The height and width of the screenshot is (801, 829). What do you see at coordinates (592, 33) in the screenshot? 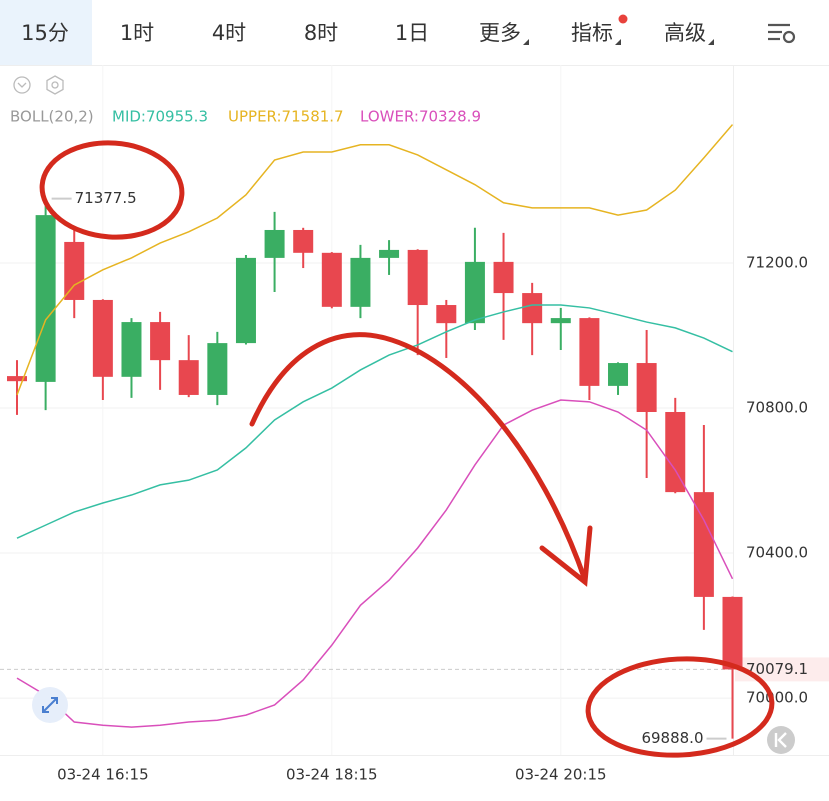
I see `tab: 指标` at bounding box center [592, 33].